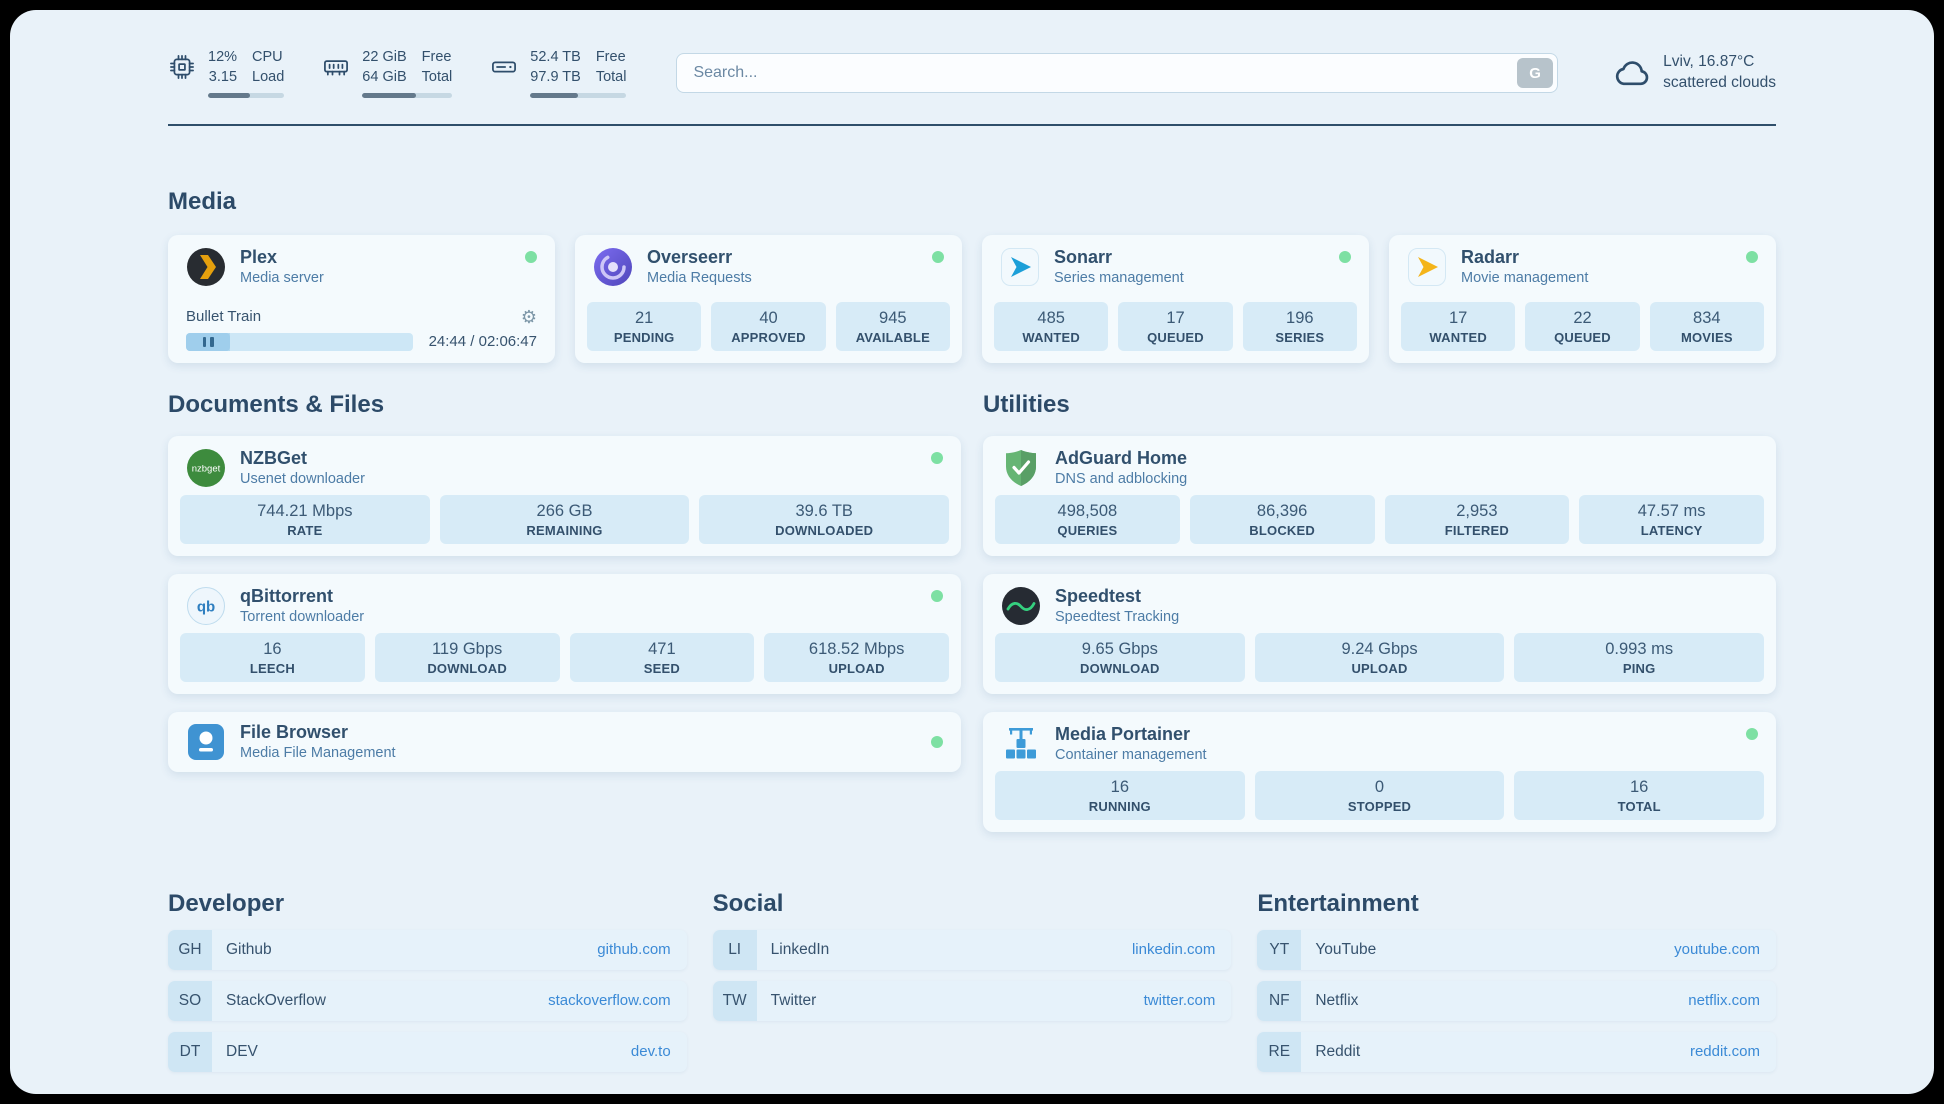  Describe the element at coordinates (1516, 949) in the screenshot. I see `bookmark-youtube: YT YouTube youtube.com` at that location.